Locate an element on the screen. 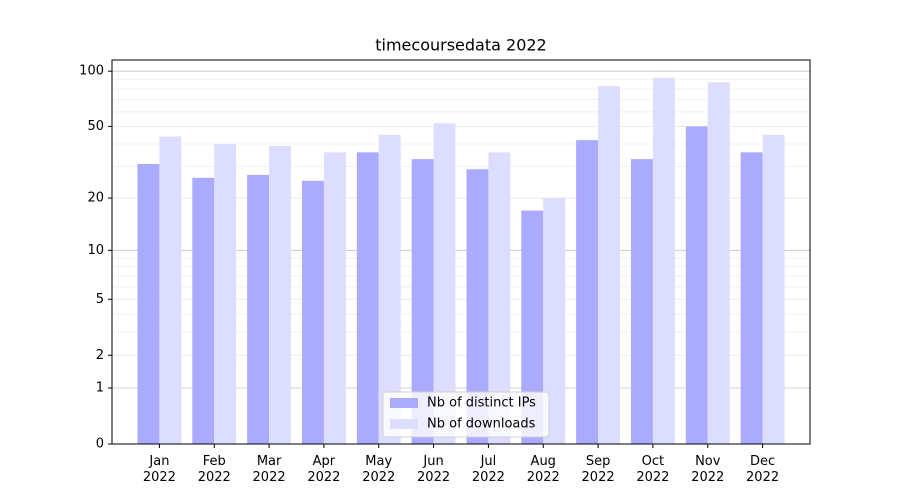 The image size is (900, 504). y-tick-label: 5 is located at coordinates (100, 299).